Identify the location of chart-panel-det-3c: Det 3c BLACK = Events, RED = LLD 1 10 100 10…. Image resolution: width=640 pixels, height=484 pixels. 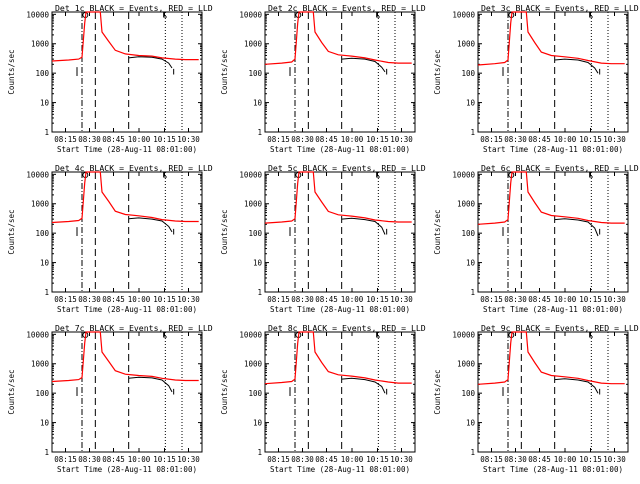
(536, 78).